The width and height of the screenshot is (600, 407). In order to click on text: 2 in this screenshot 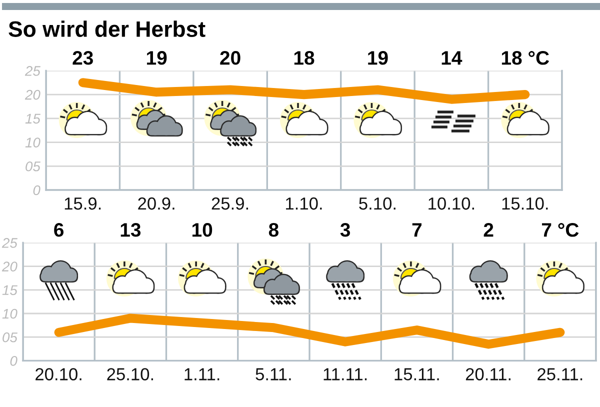, I will do `click(489, 230)`.